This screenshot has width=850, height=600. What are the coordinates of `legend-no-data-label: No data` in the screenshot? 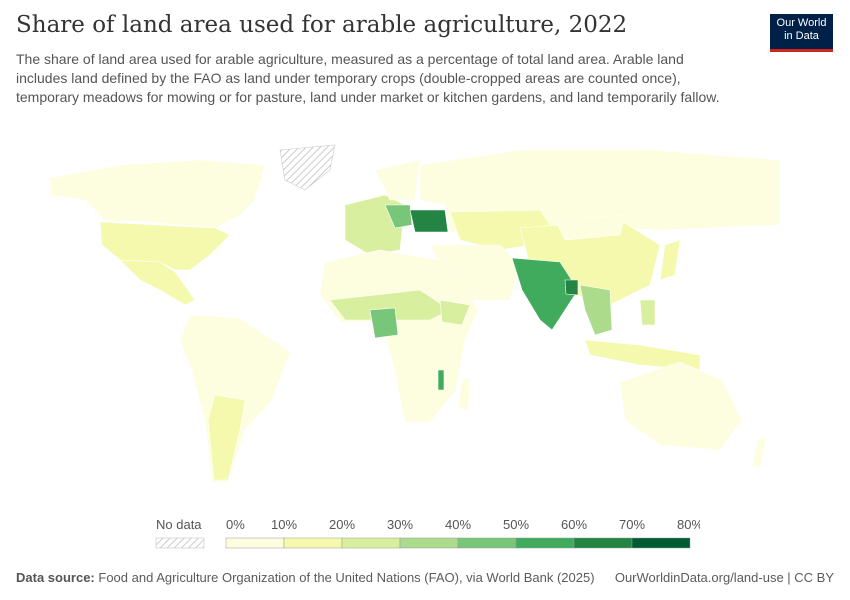 It's located at (179, 524).